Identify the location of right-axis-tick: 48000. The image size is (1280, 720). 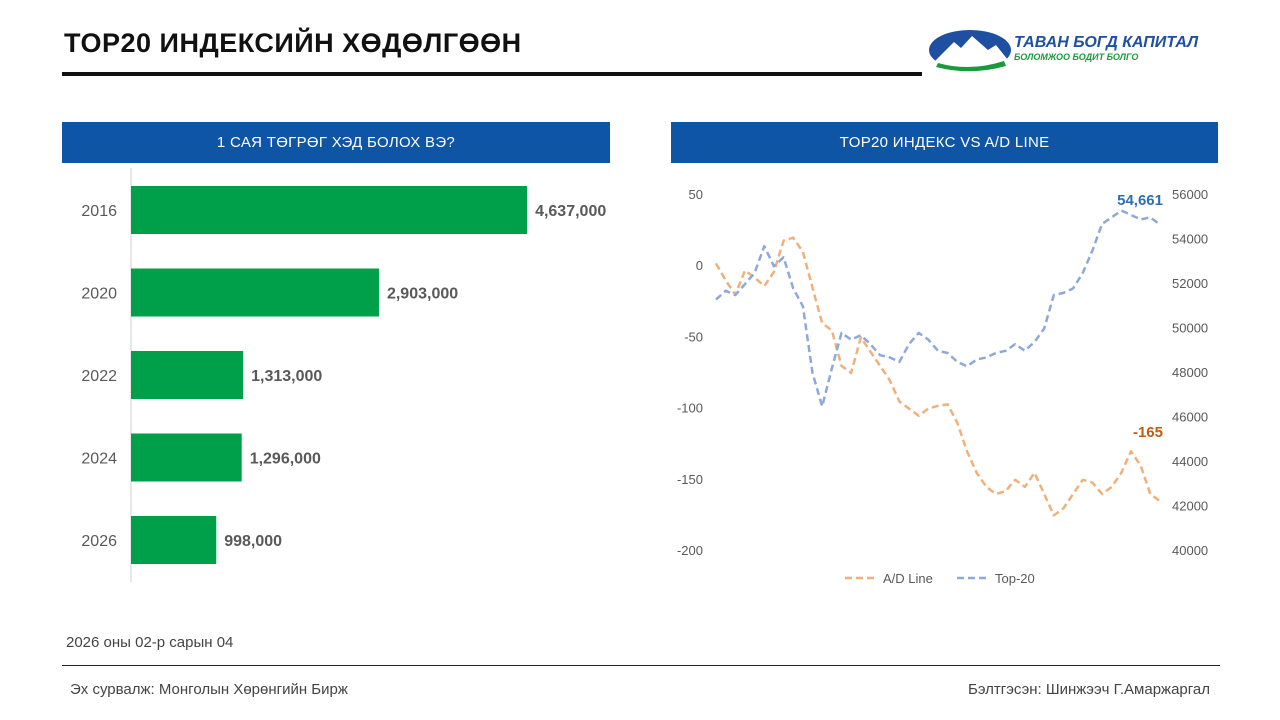
(1190, 372).